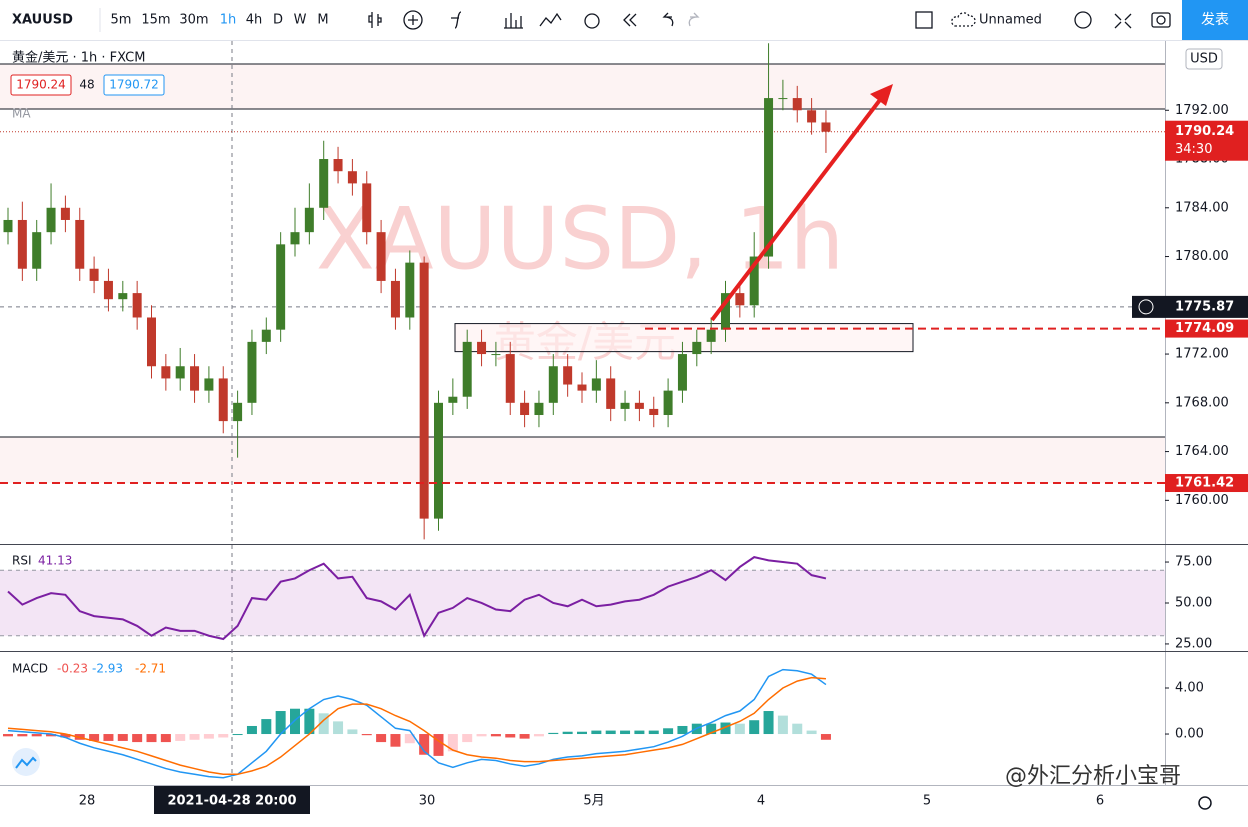  I want to click on publish-button, so click(1215, 20).